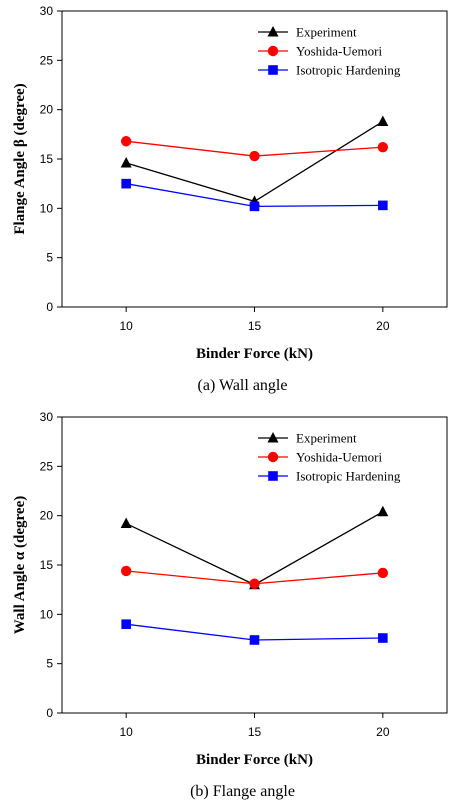 The image size is (455, 811). I want to click on legend-marker-isotropic-hardening-a, so click(273, 70).